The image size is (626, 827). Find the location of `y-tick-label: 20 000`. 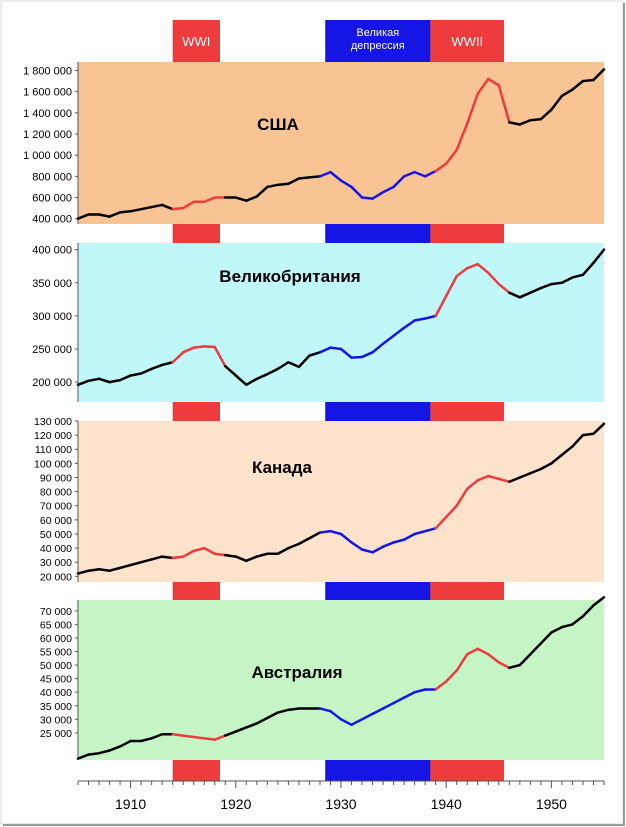

y-tick-label: 20 000 is located at coordinates (56, 577).